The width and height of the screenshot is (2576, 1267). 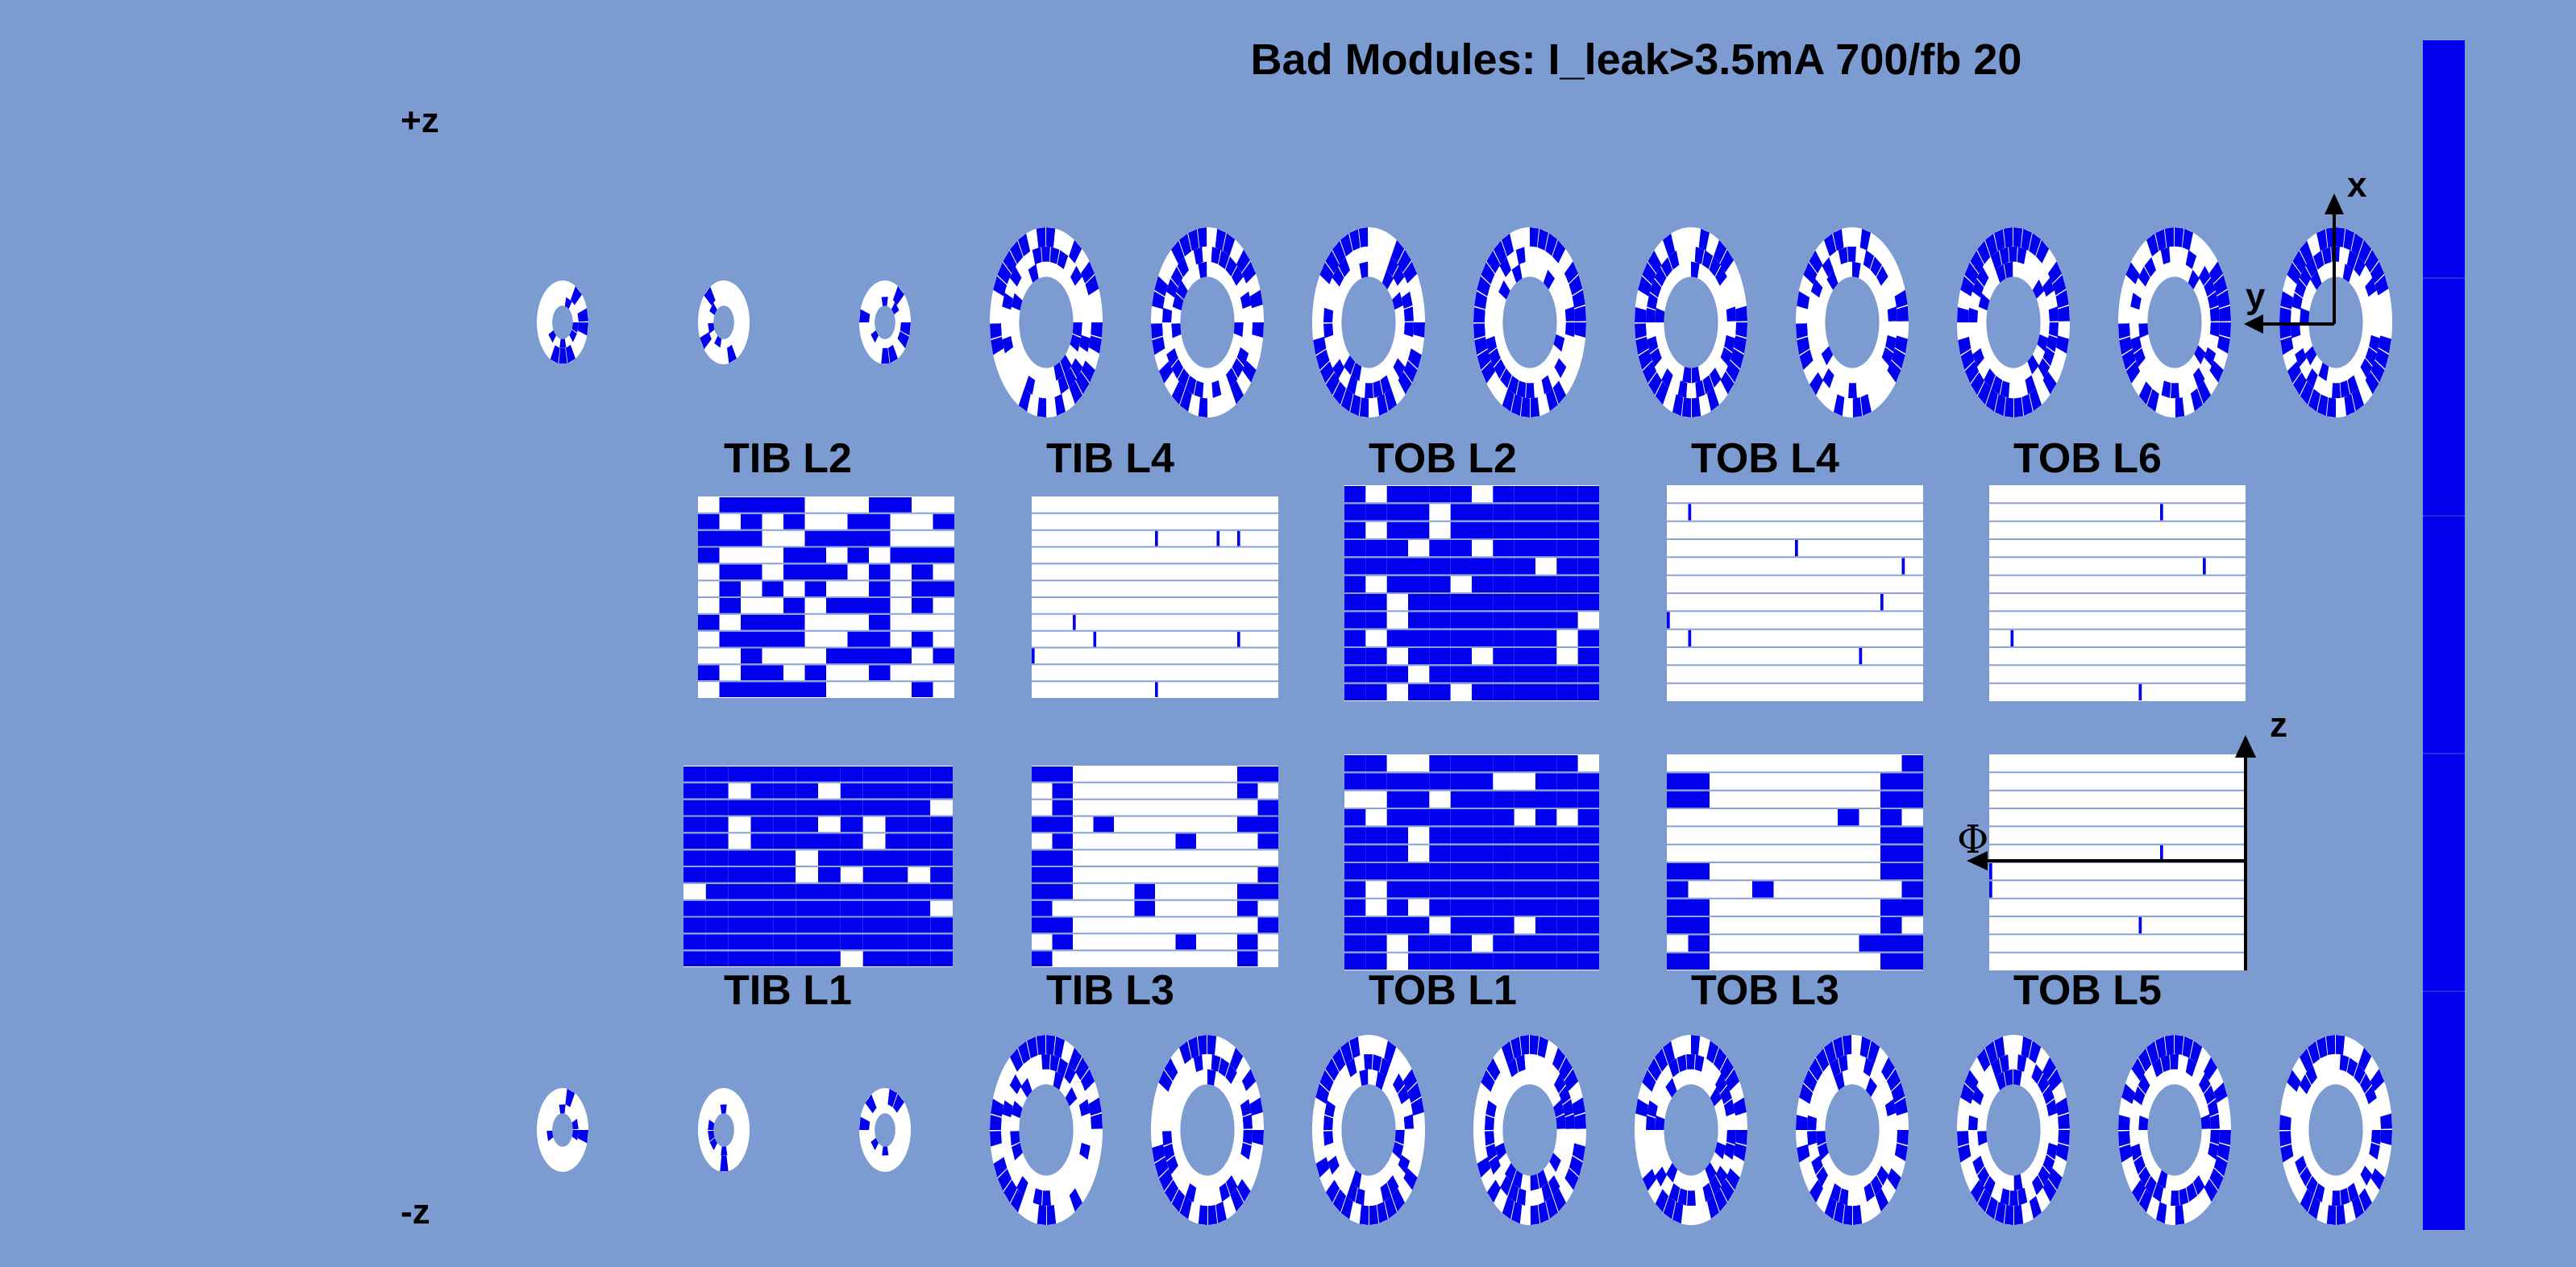 What do you see at coordinates (788, 990) in the screenshot?
I see `layer-label-tib-l1: TIB L1` at bounding box center [788, 990].